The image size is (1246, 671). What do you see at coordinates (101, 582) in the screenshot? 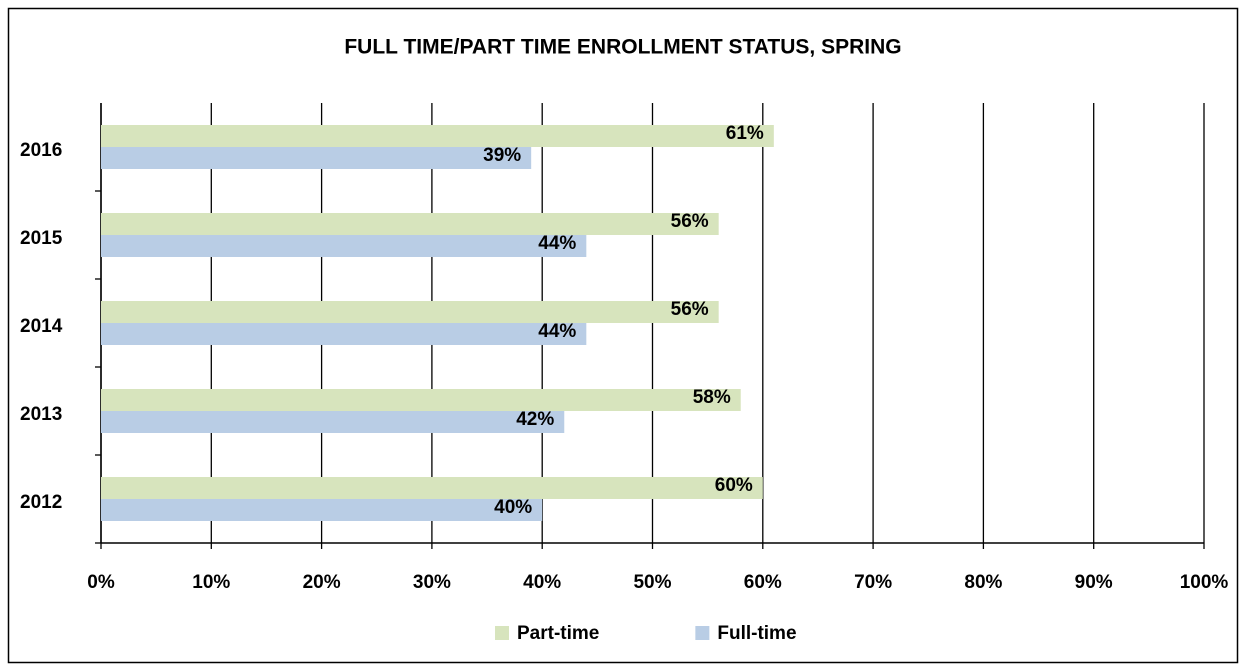
I see `x-tick-label: 0%` at bounding box center [101, 582].